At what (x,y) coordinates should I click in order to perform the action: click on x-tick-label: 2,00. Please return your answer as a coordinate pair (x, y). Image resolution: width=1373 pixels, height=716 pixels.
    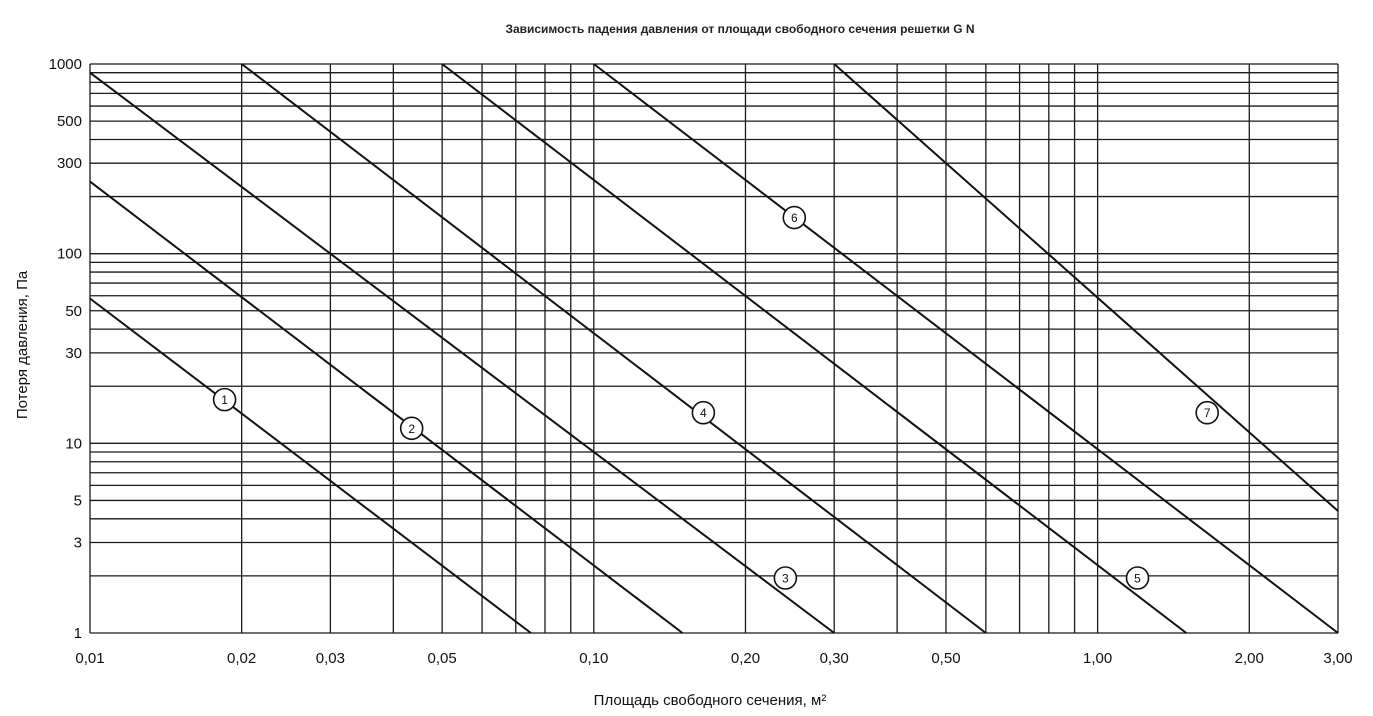
    Looking at the image, I should click on (1249, 658).